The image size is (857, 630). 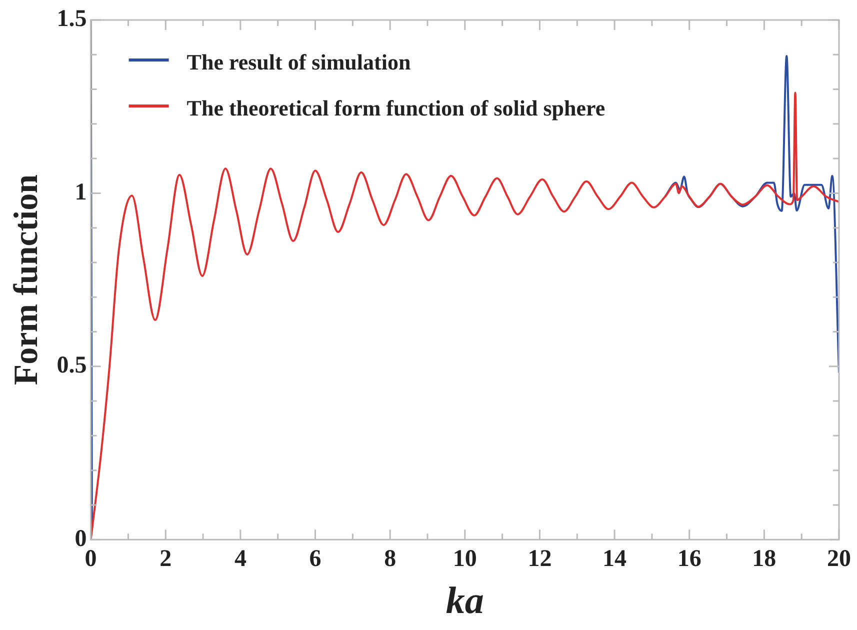 I want to click on y-tick-label: 0.5, so click(x=71, y=365).